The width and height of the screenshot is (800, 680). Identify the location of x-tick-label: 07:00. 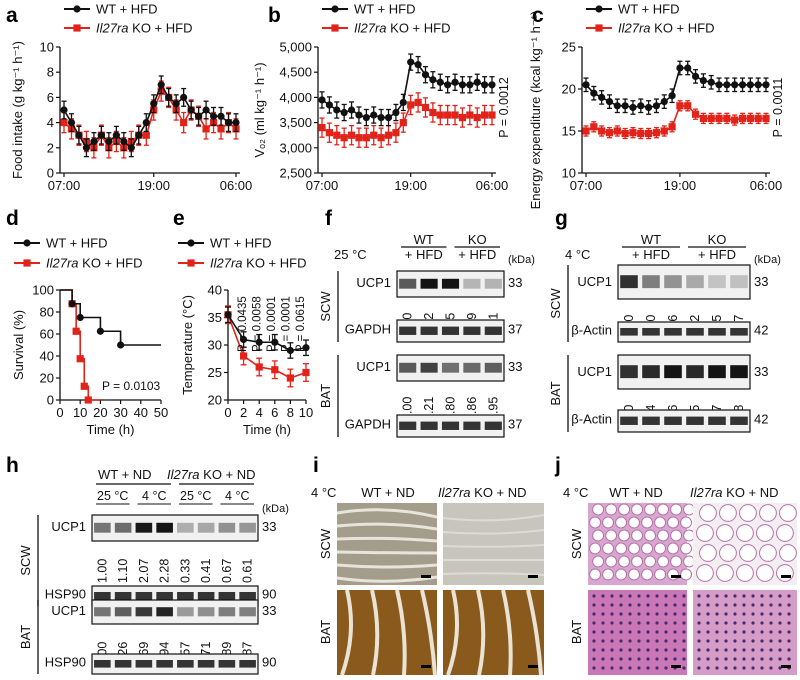
(322, 185).